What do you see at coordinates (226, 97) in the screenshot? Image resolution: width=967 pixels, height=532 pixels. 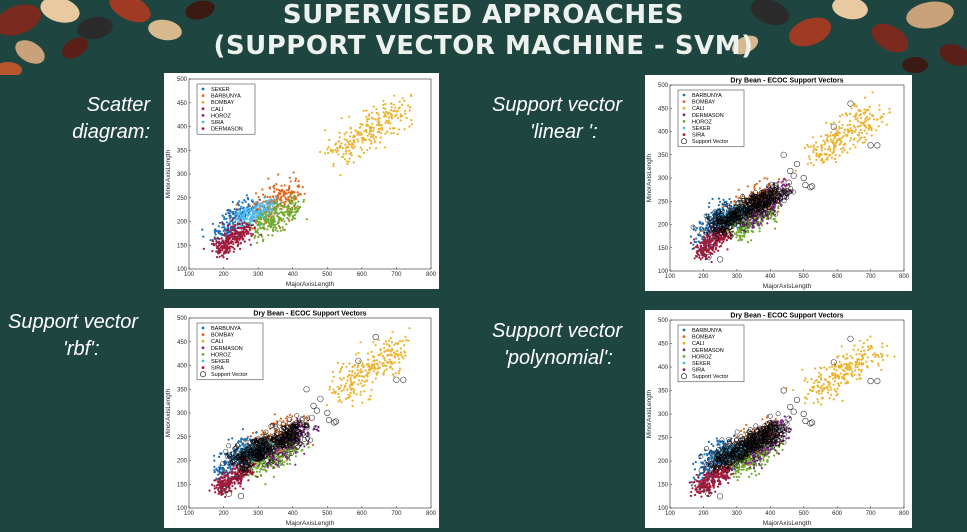 I see `legend-label: BARBUNYA` at bounding box center [226, 97].